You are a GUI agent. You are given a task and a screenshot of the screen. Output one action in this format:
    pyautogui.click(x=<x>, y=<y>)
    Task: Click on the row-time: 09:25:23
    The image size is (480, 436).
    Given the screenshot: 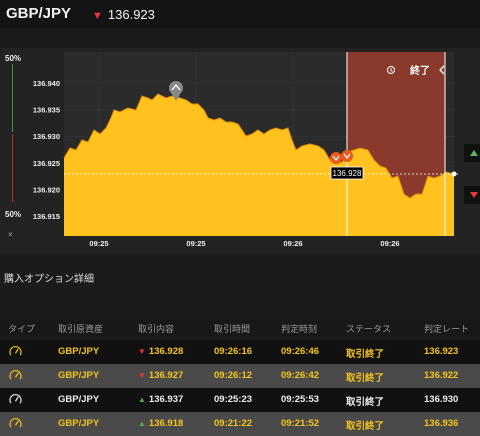 What is the action you would take?
    pyautogui.click(x=233, y=399)
    